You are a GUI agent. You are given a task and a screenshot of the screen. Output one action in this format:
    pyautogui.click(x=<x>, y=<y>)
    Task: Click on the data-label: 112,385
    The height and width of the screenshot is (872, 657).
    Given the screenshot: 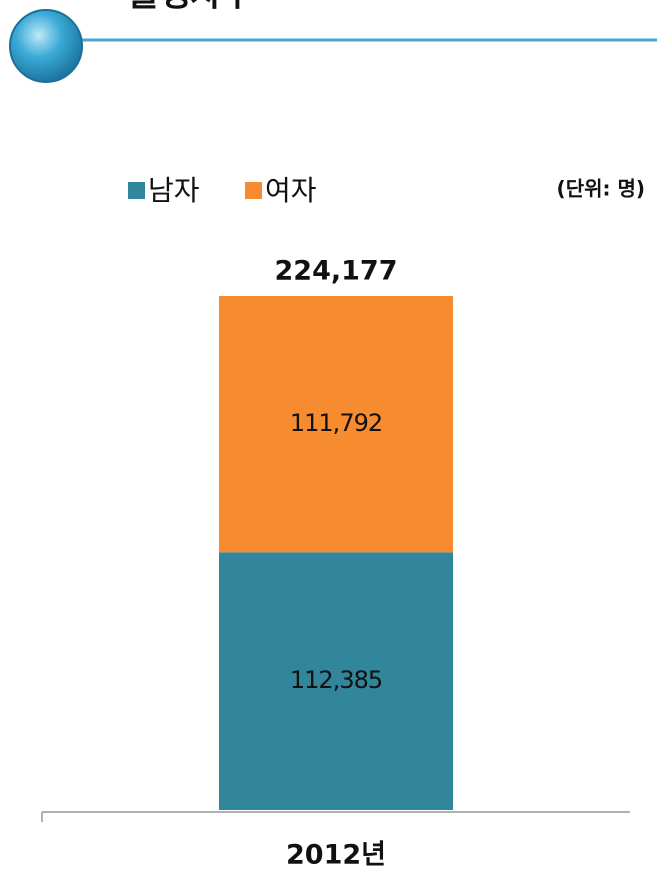 What is the action you would take?
    pyautogui.click(x=336, y=680)
    